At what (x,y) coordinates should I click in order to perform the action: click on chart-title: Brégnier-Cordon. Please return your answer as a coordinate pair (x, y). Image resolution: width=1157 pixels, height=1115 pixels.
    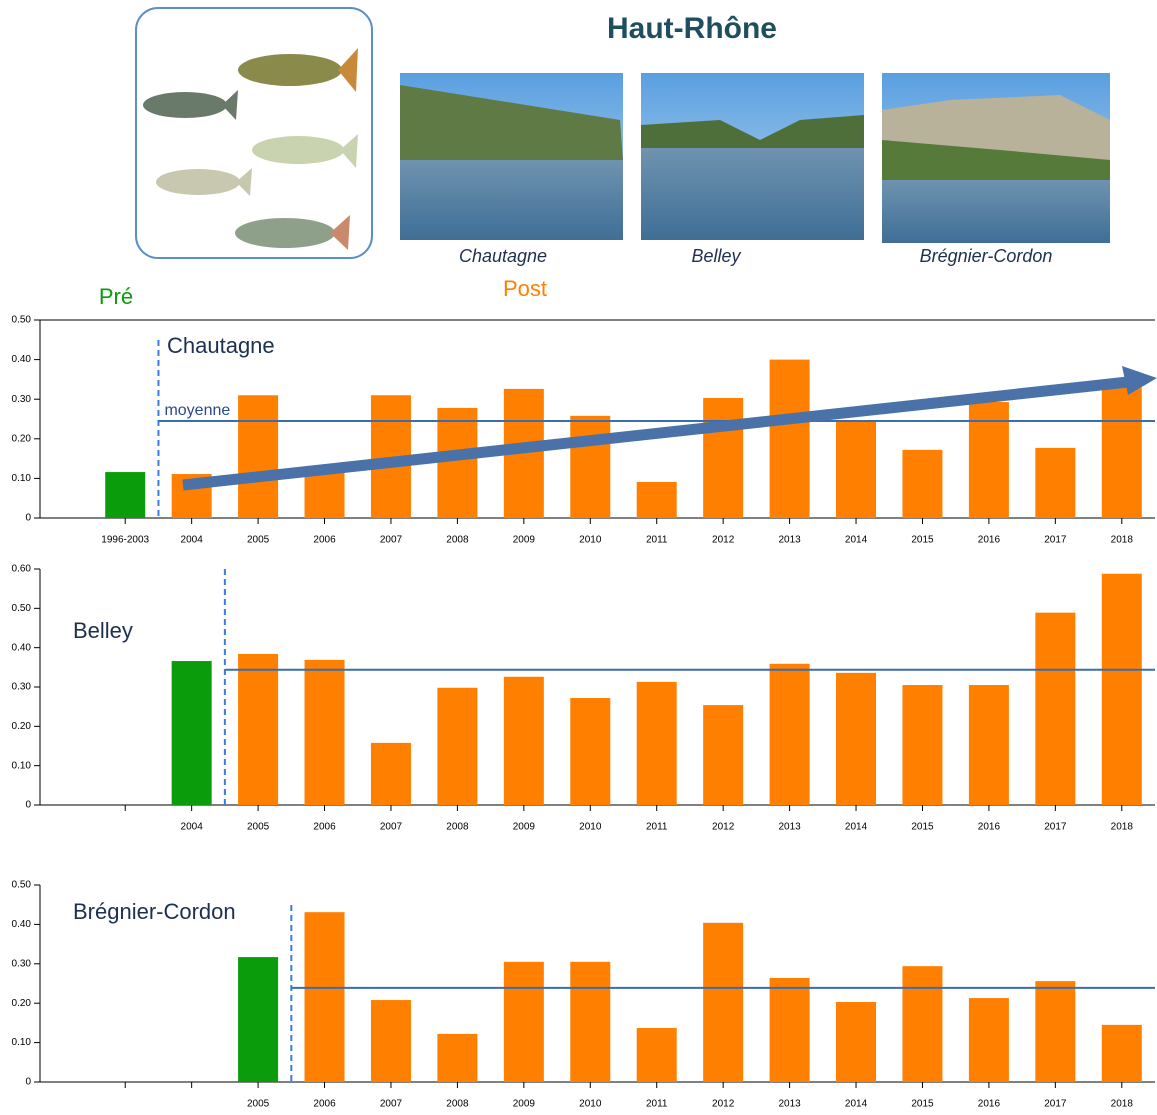
    Looking at the image, I should click on (154, 911).